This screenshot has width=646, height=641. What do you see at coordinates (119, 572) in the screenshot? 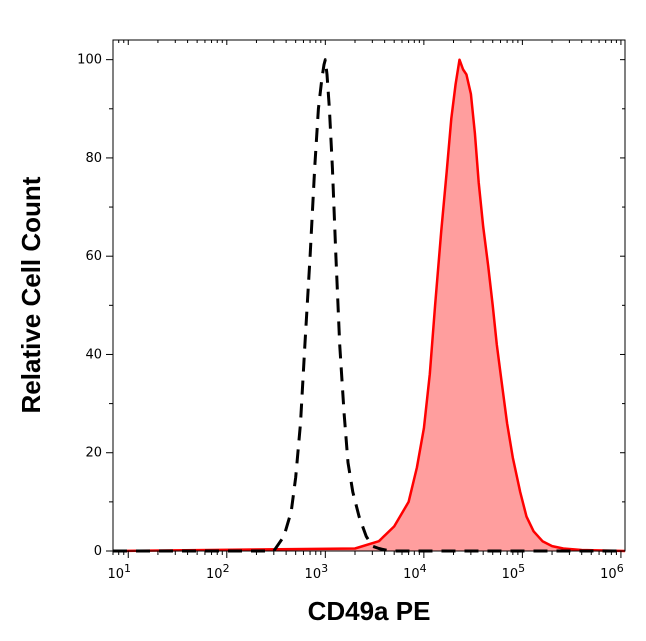
I see `x-tick-label: 10¹` at bounding box center [119, 572].